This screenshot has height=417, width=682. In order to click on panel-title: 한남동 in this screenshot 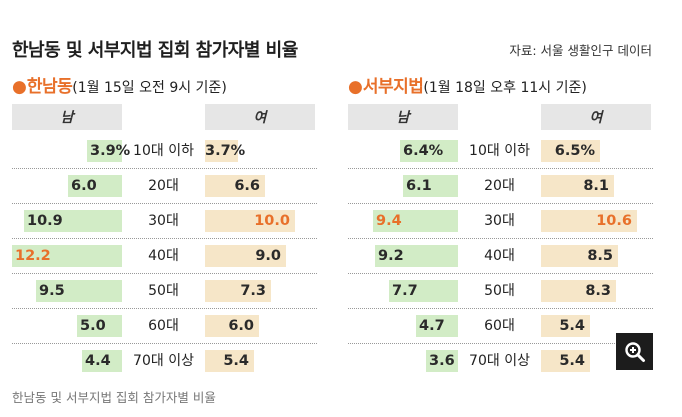, I will do `click(49, 87)`.